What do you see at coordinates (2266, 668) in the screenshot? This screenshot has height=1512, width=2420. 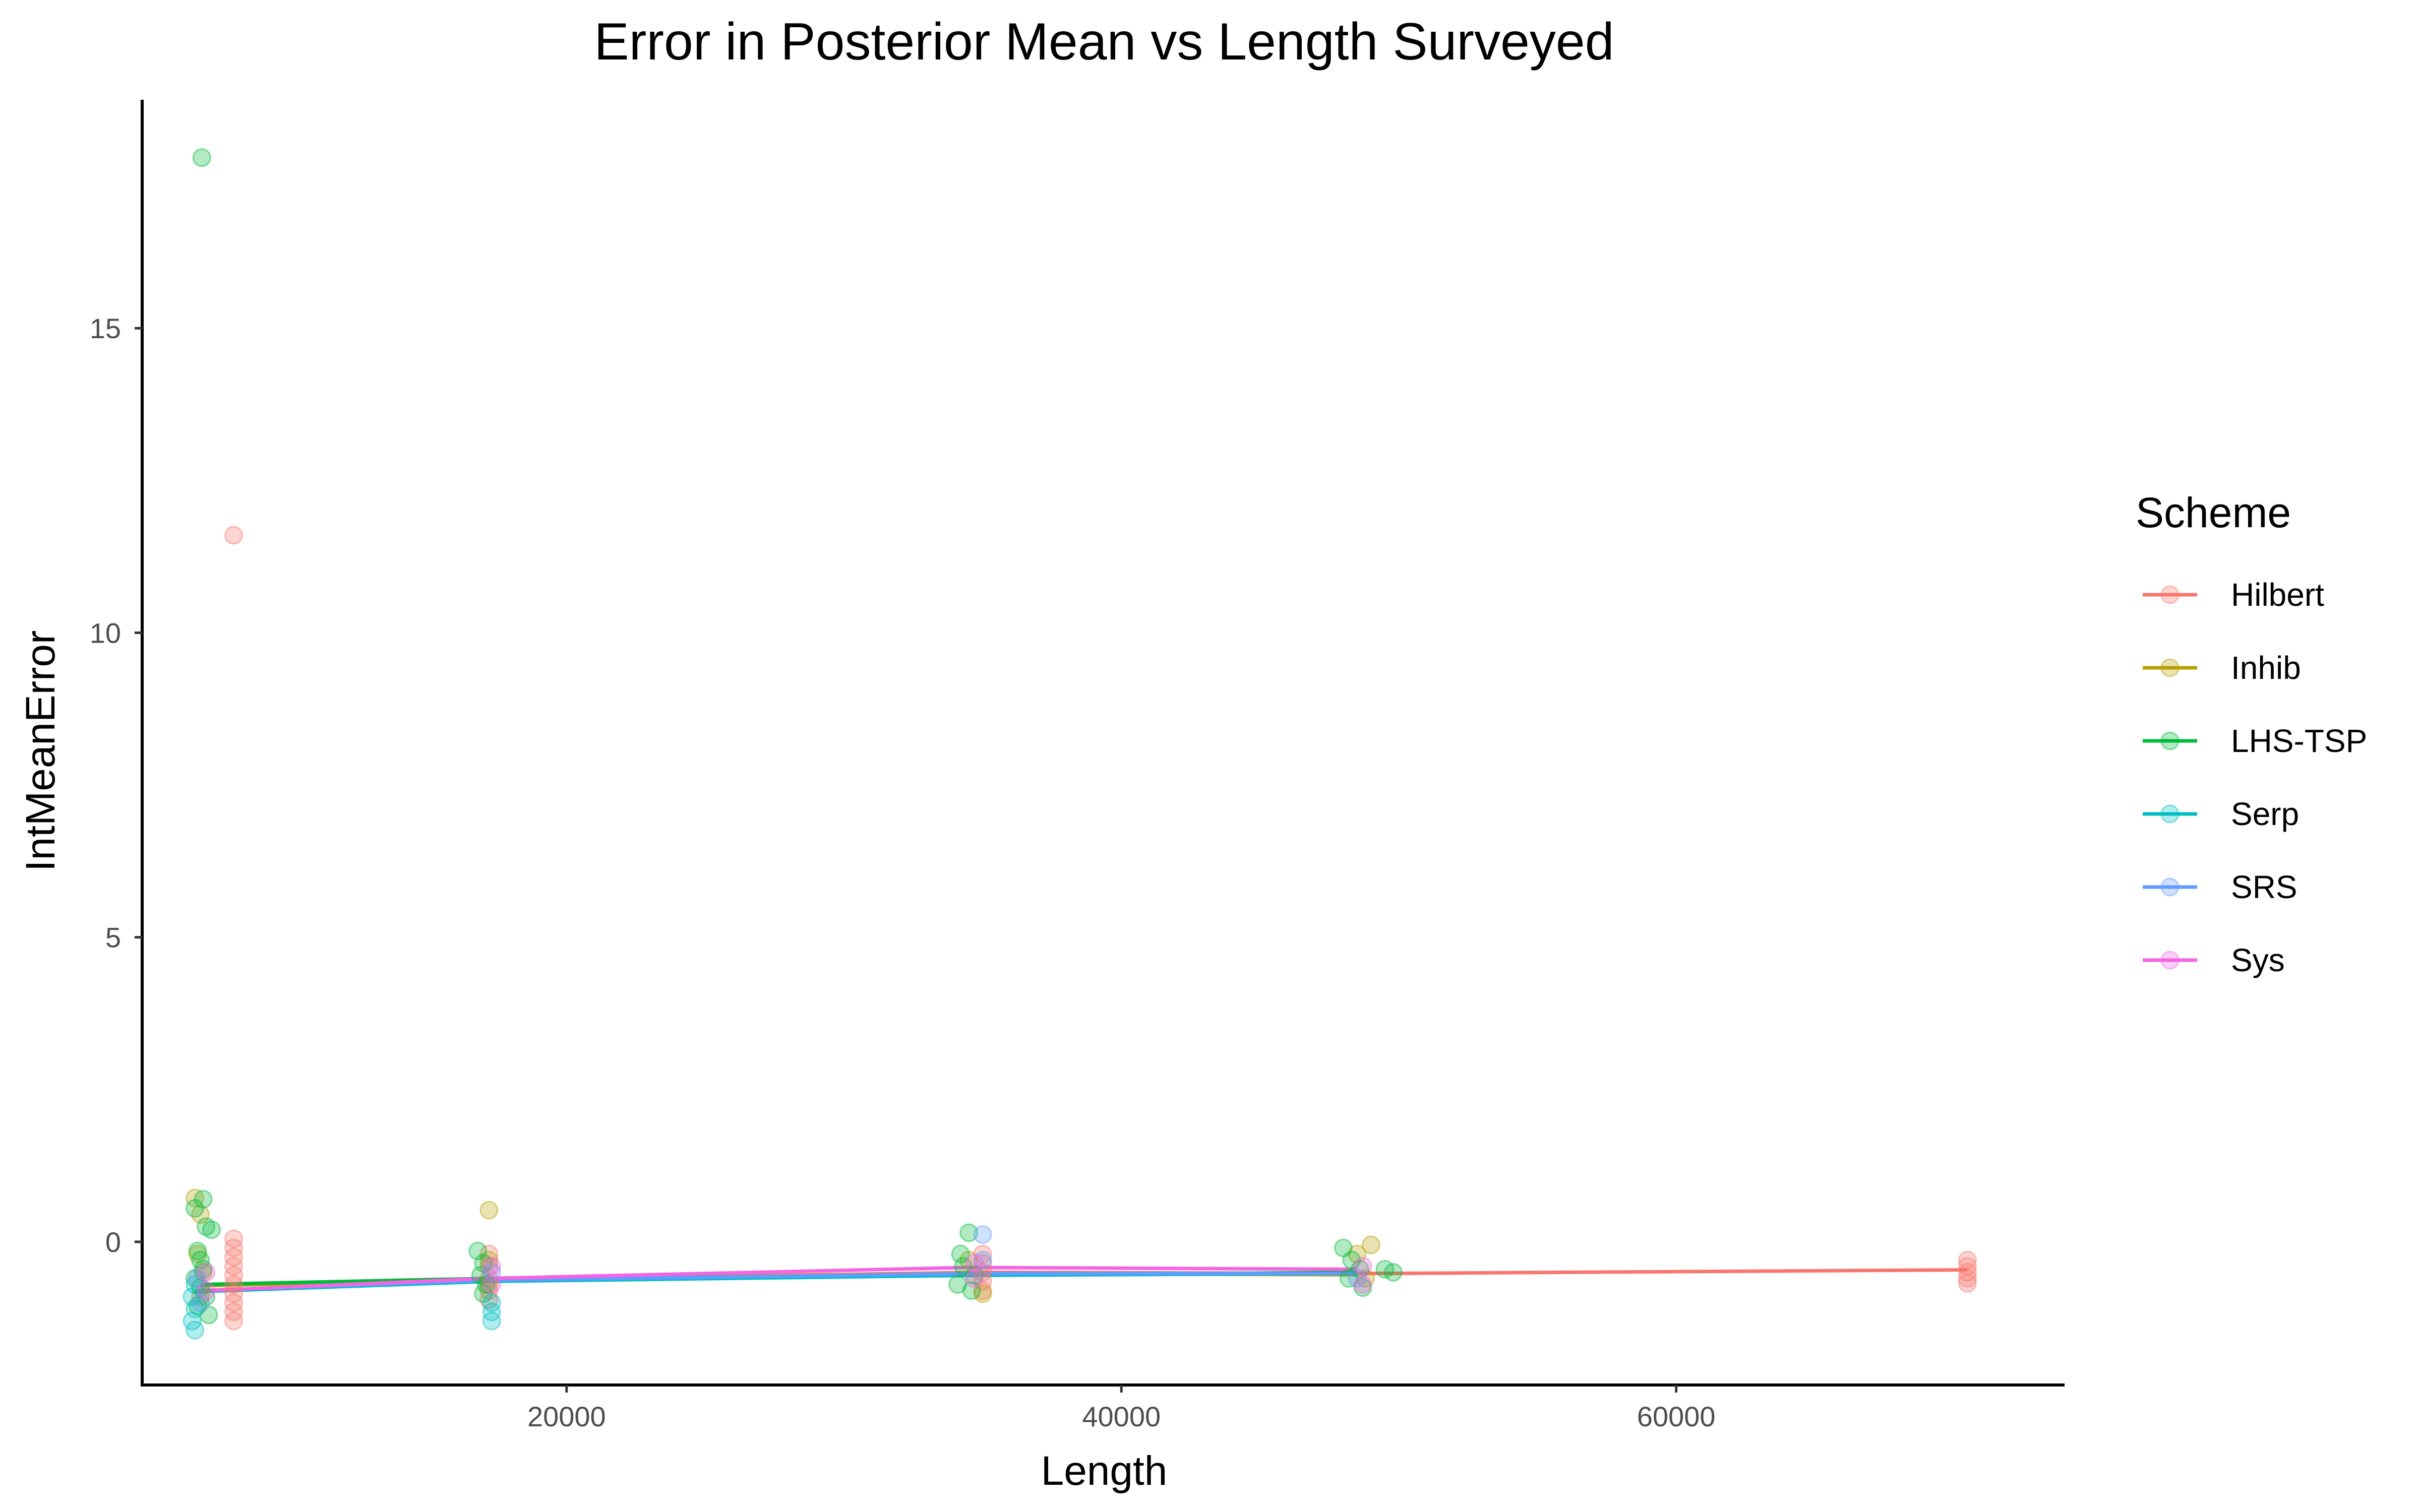 I see `legend-label: Inhib` at bounding box center [2266, 668].